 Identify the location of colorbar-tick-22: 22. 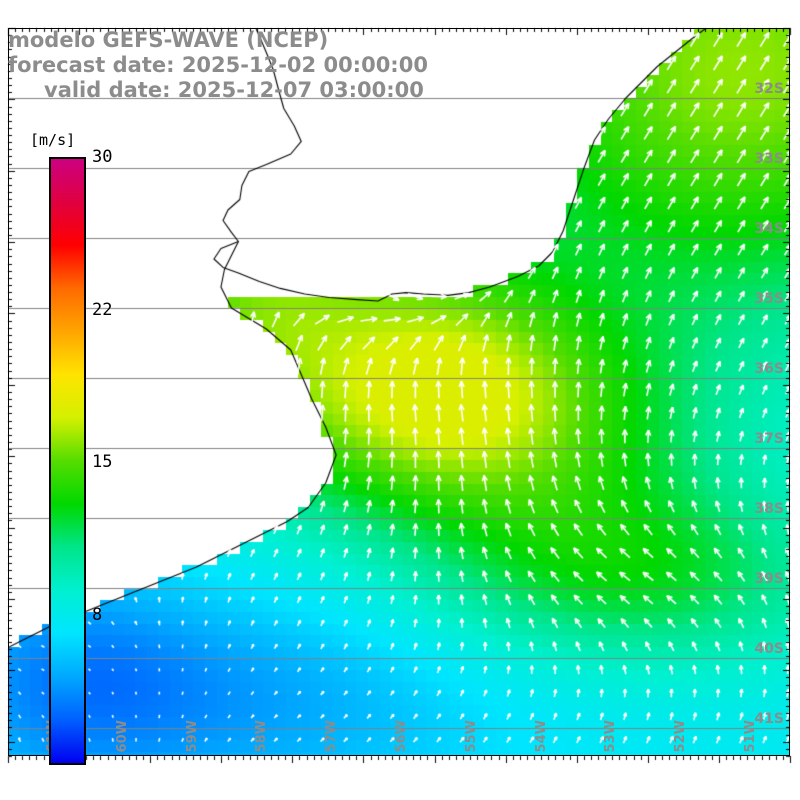
(102, 310).